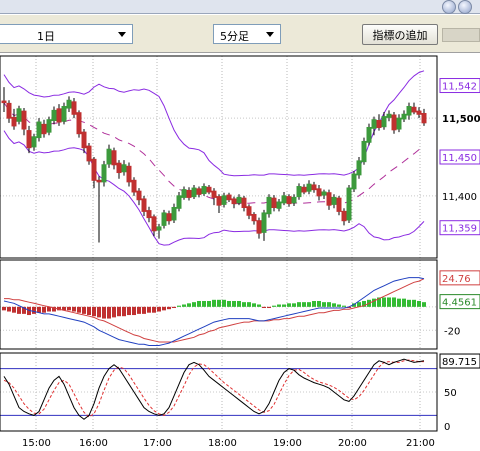  I want to click on stochastic-panel, so click(214, 389).